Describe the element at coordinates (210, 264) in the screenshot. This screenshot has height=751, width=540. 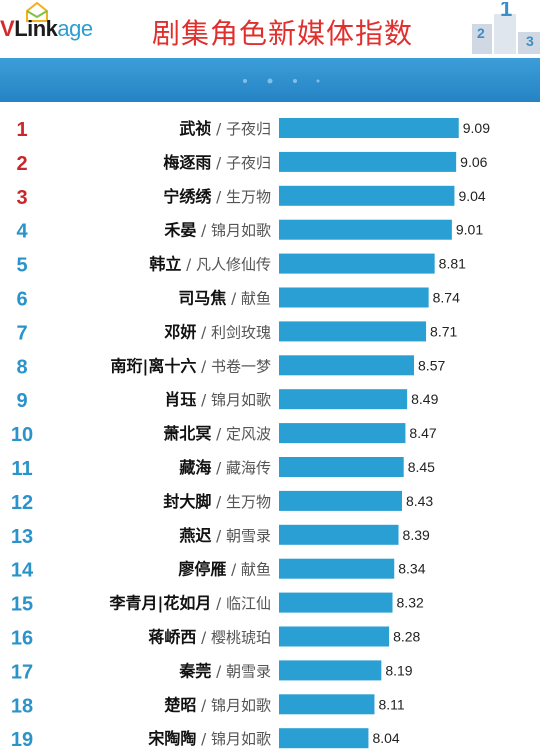
I see `row-label: 韩立 / 凡人修仙传` at that location.